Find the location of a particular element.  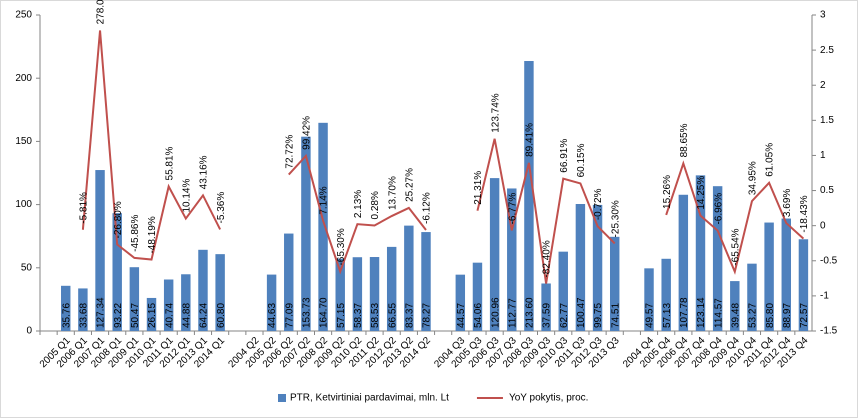

y2-tick-label: 1 is located at coordinates (823, 155).